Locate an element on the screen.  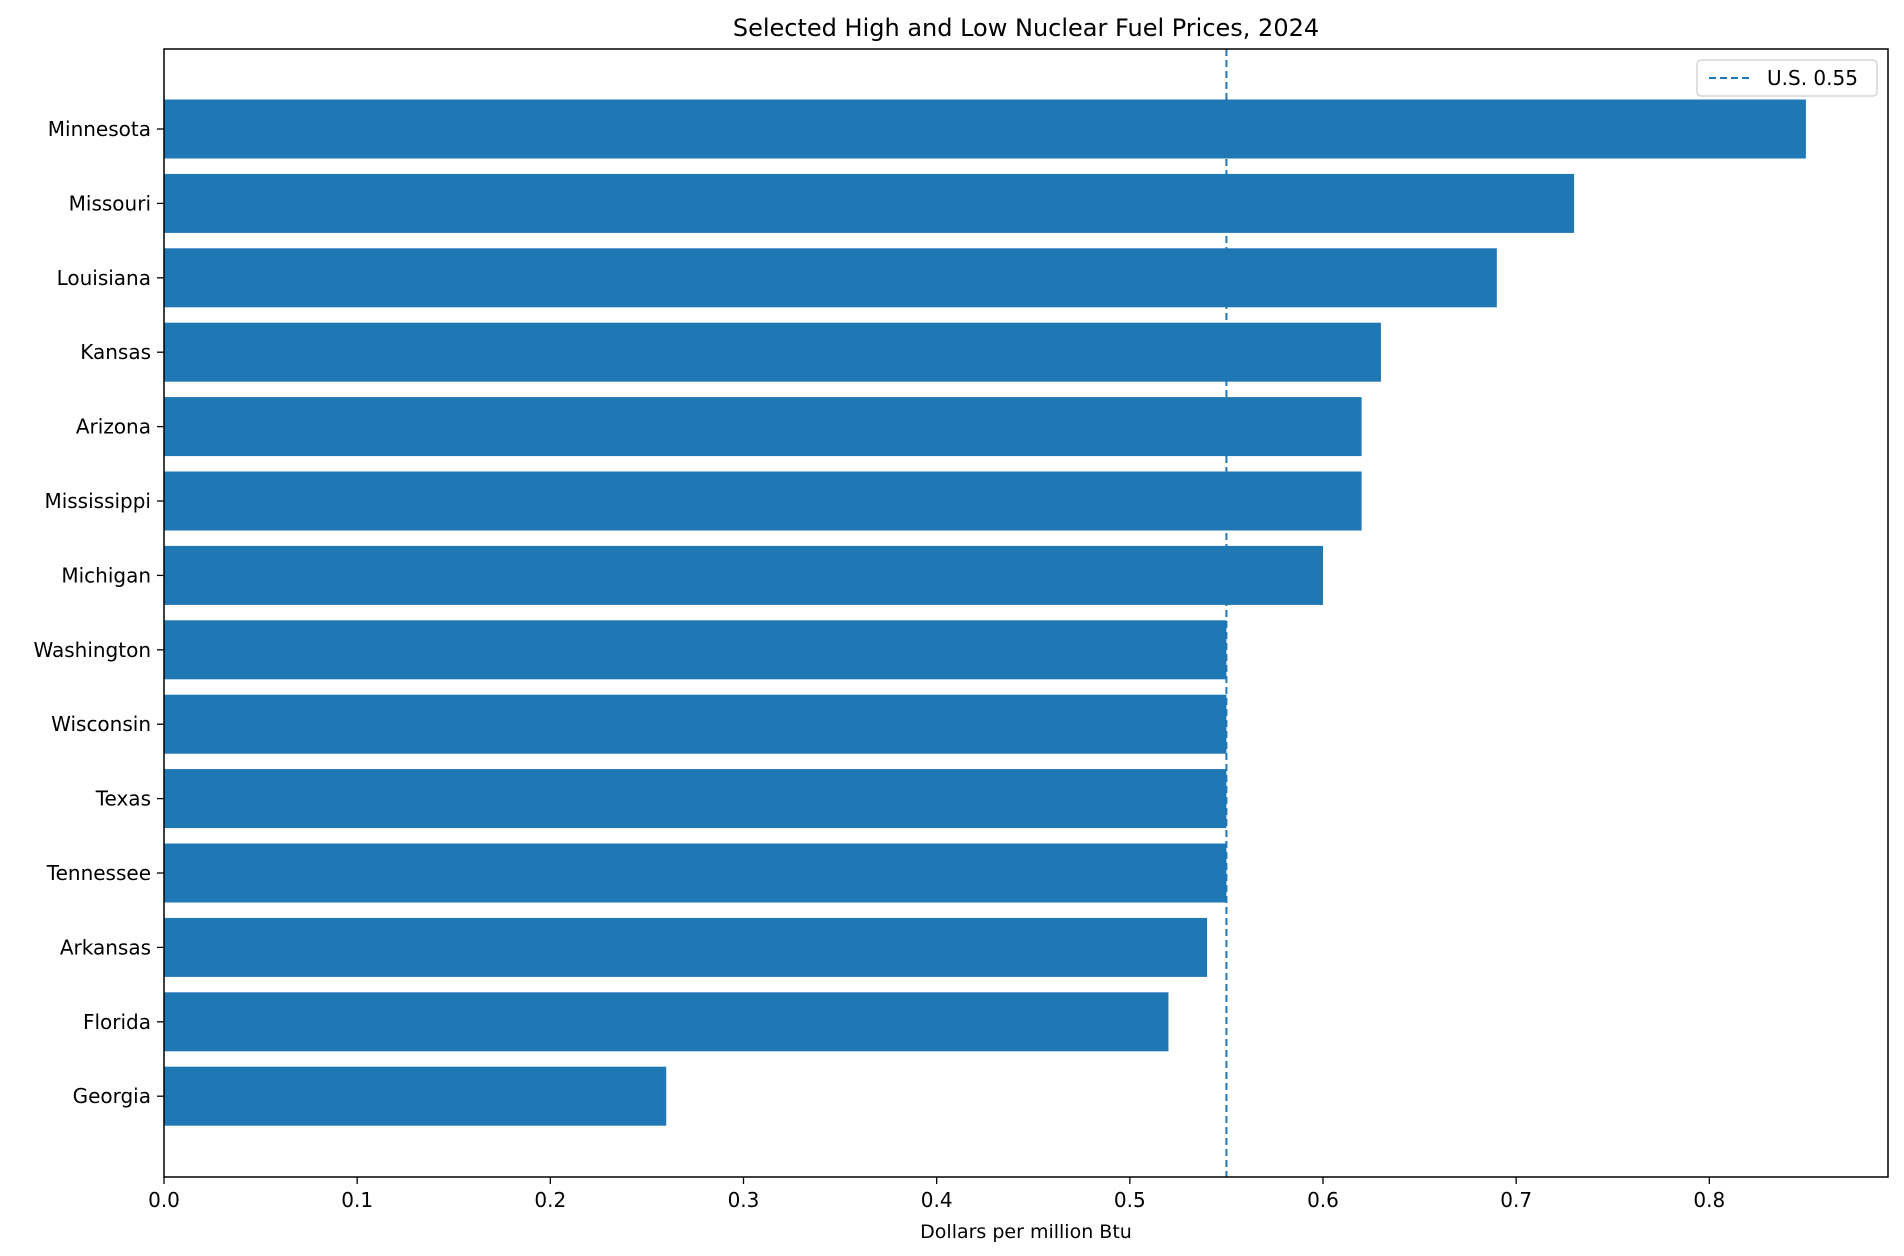
x-tick-label: 0.4 is located at coordinates (937, 1200).